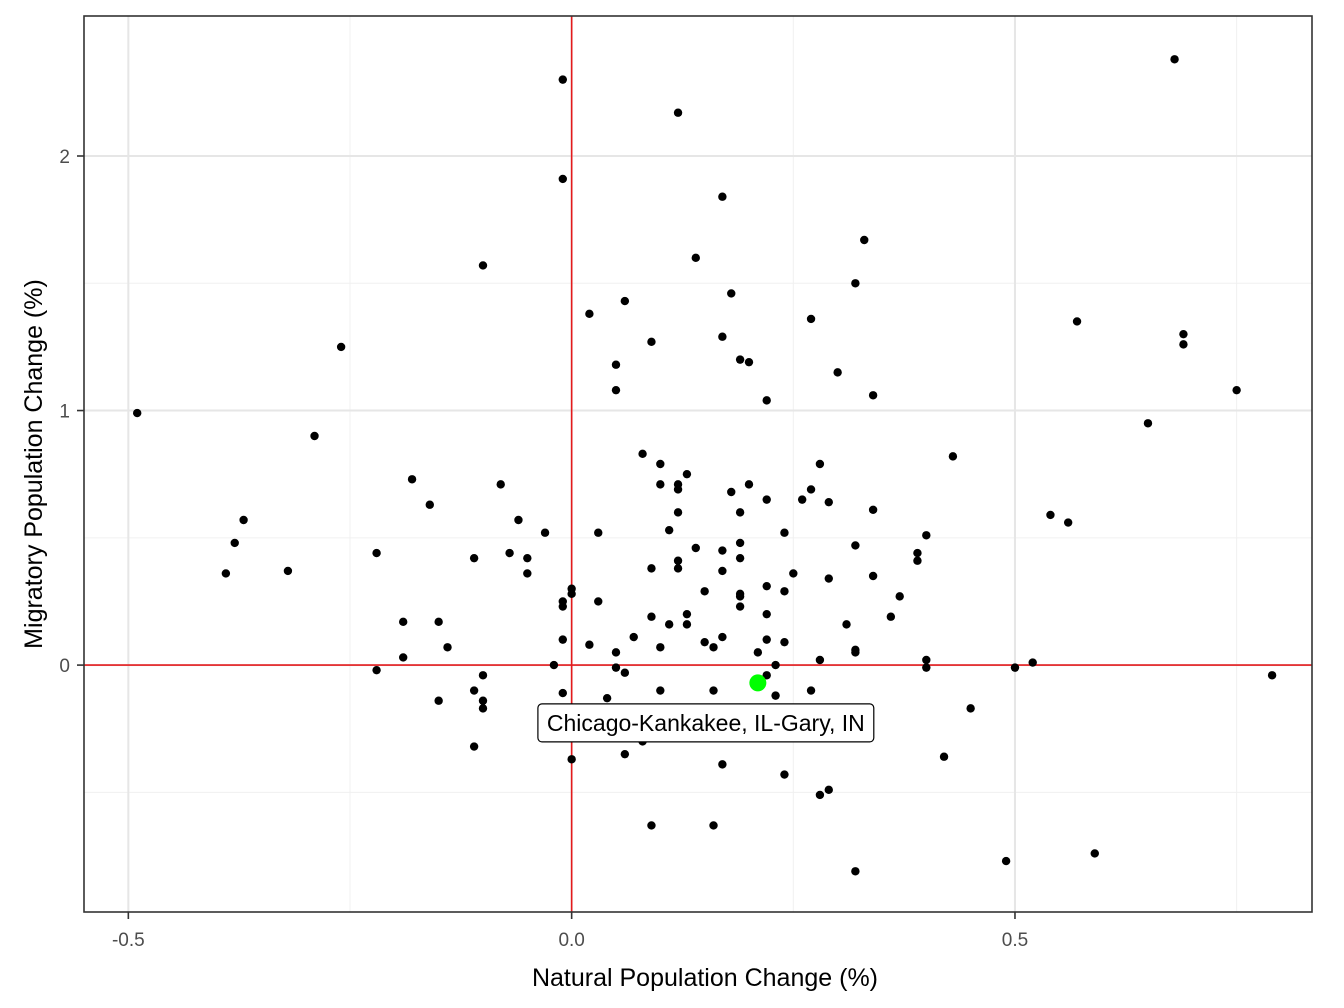 The image size is (1344, 1008). I want to click on x-tick-label: 0.5, so click(1015, 940).